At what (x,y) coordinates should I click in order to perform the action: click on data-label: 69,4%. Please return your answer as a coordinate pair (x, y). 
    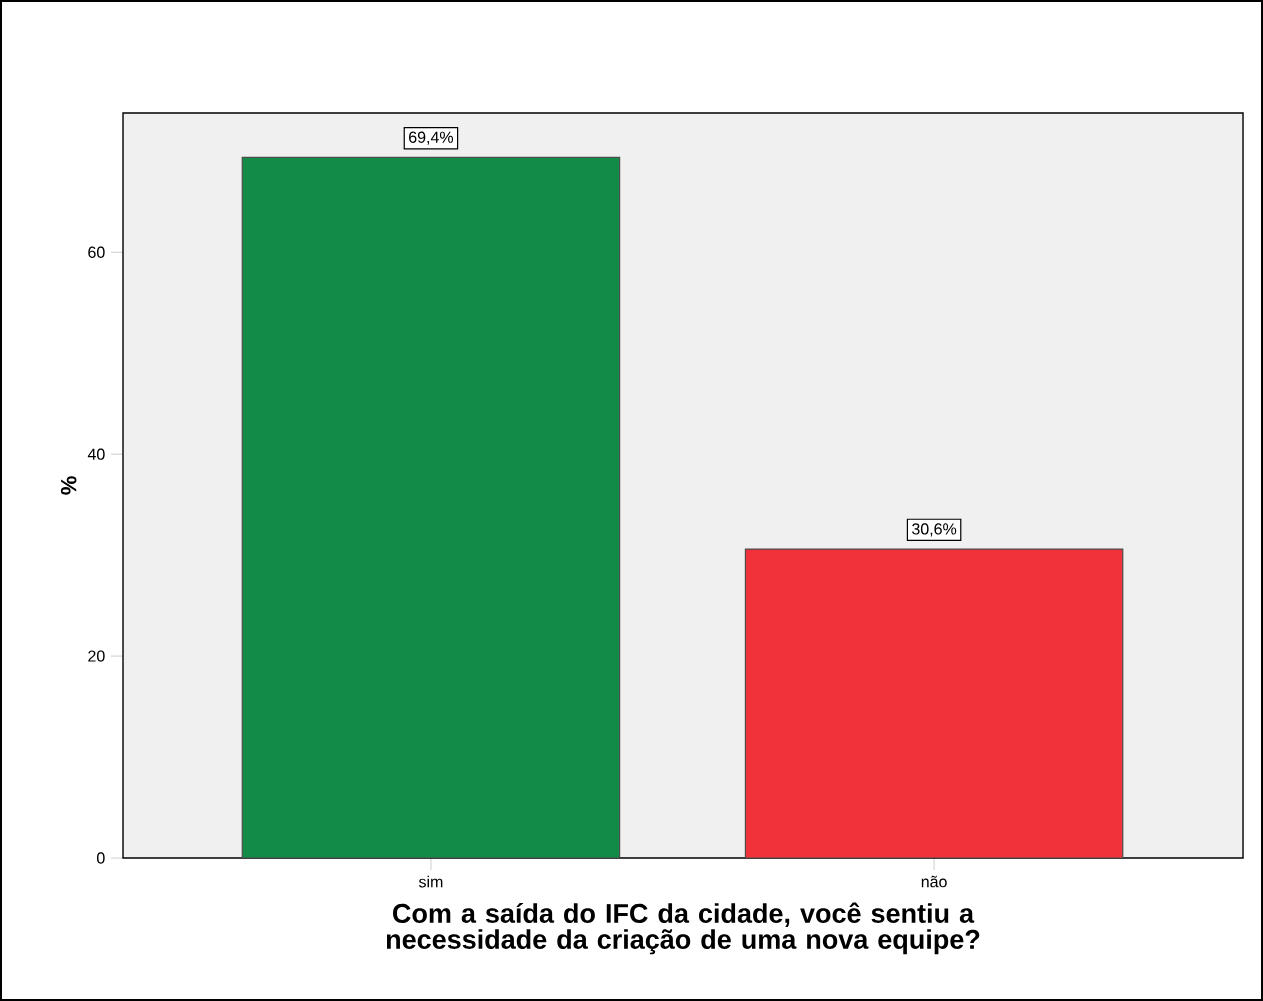
    Looking at the image, I should click on (431, 138).